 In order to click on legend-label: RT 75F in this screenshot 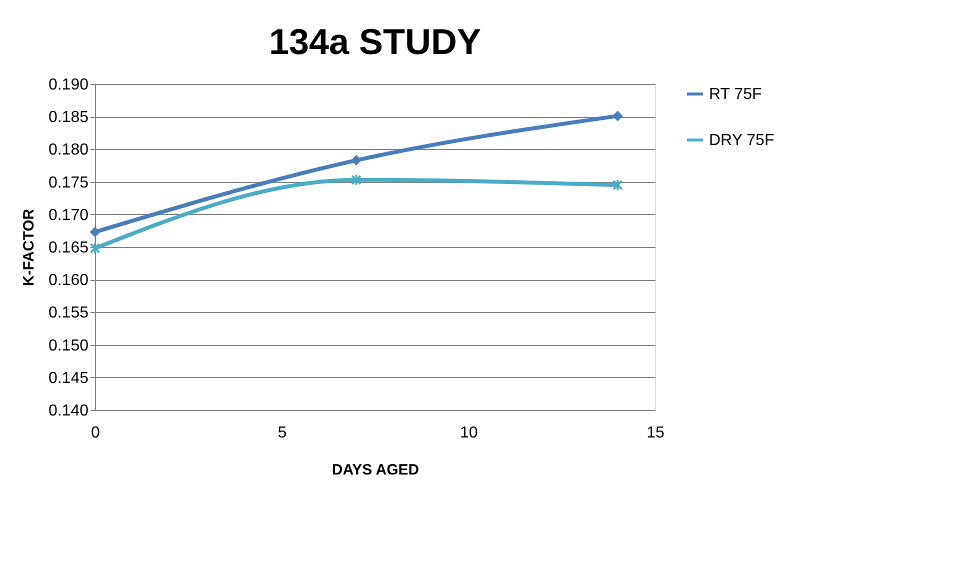, I will do `click(735, 94)`.